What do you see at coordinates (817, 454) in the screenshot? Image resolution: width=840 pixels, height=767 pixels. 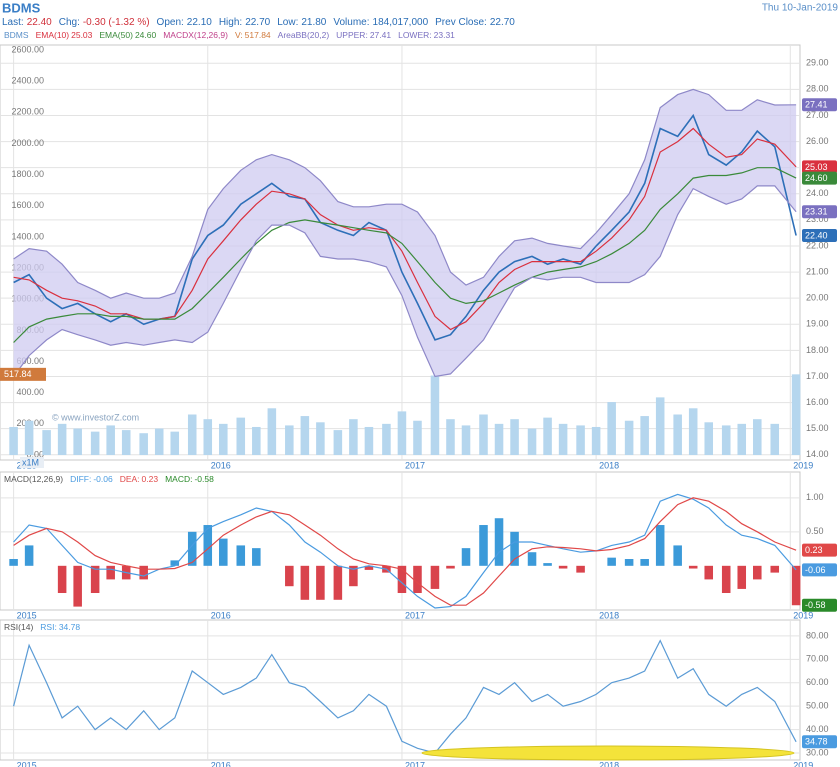 I see `y-tick-label: 14.00` at bounding box center [817, 454].